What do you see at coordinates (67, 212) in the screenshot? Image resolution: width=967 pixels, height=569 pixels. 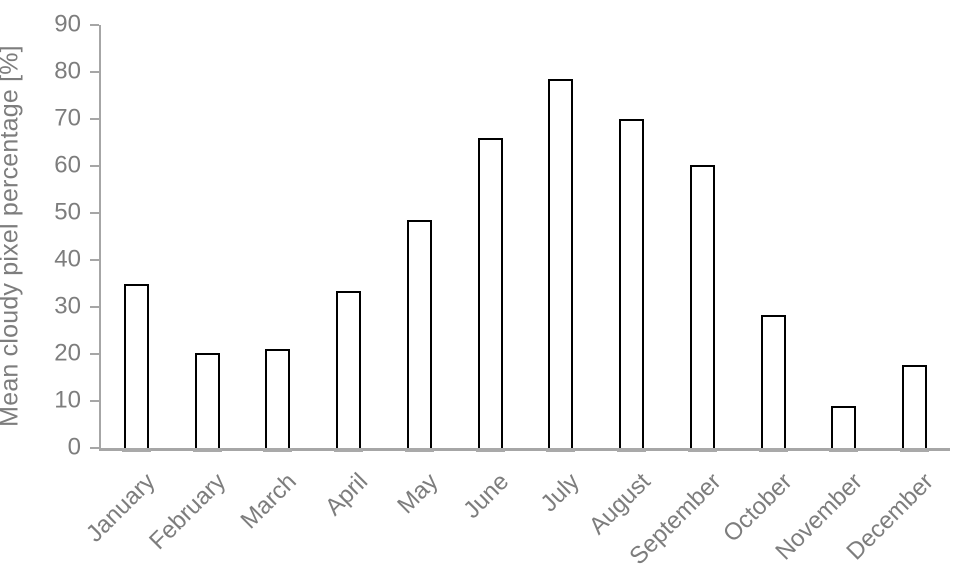 I see `y-axis-tick-label: 50` at bounding box center [67, 212].